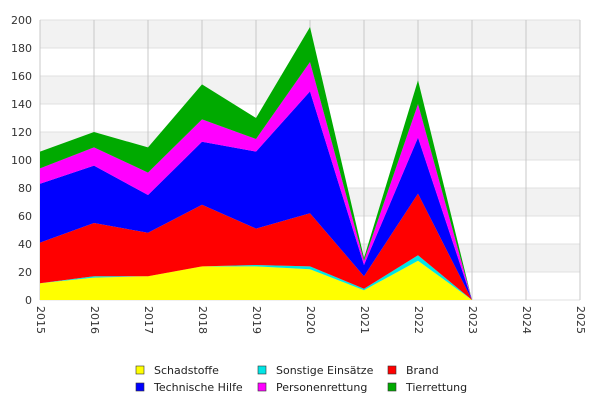 The image size is (600, 400). I want to click on x-tick-label: 2016, so click(94, 320).